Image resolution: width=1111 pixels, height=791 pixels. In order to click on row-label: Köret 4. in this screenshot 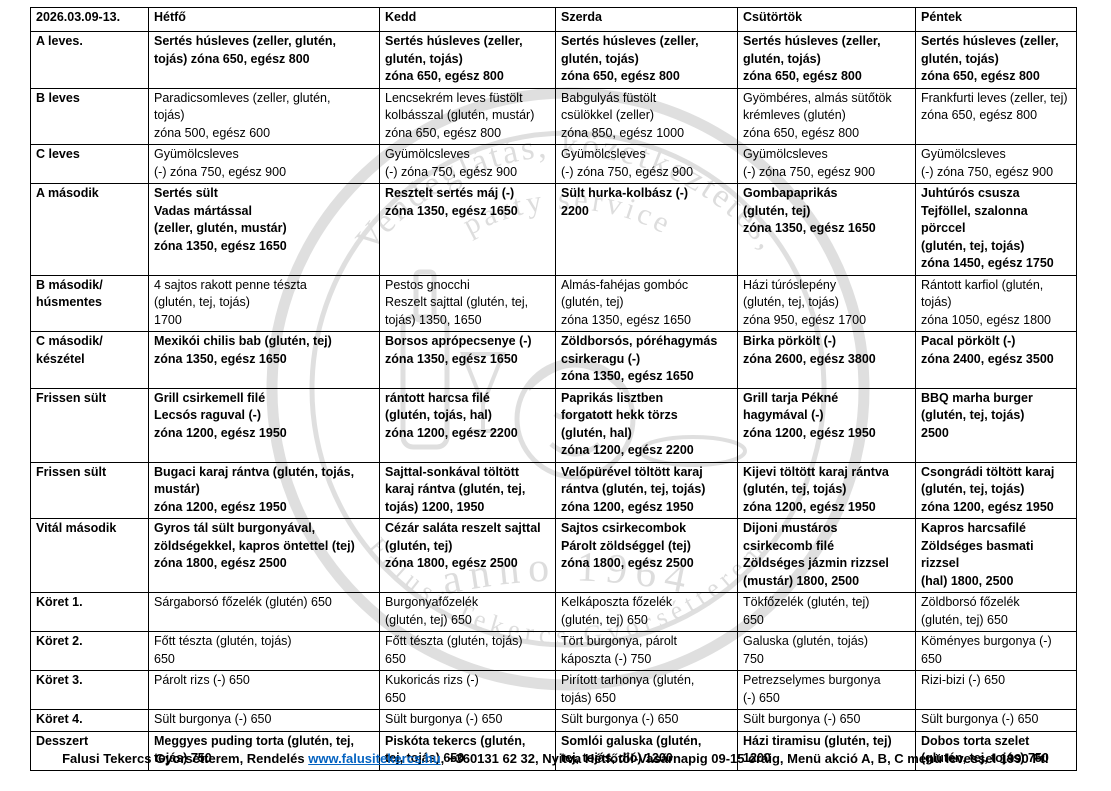, I will do `click(89, 720)`.